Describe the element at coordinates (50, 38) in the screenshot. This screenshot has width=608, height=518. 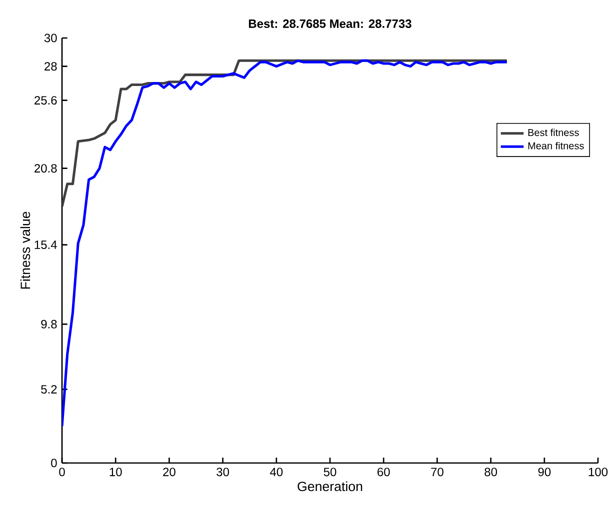
I see `y-tick-label: 30` at that location.